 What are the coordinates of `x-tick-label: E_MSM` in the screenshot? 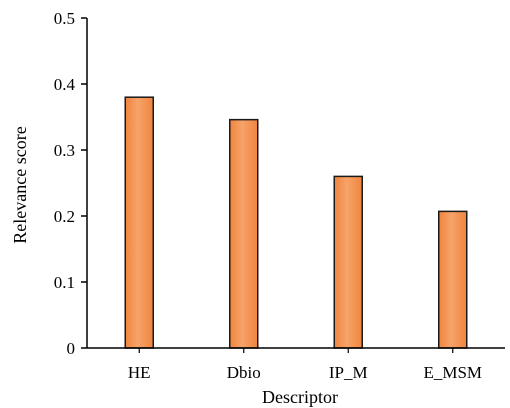 It's located at (452, 372).